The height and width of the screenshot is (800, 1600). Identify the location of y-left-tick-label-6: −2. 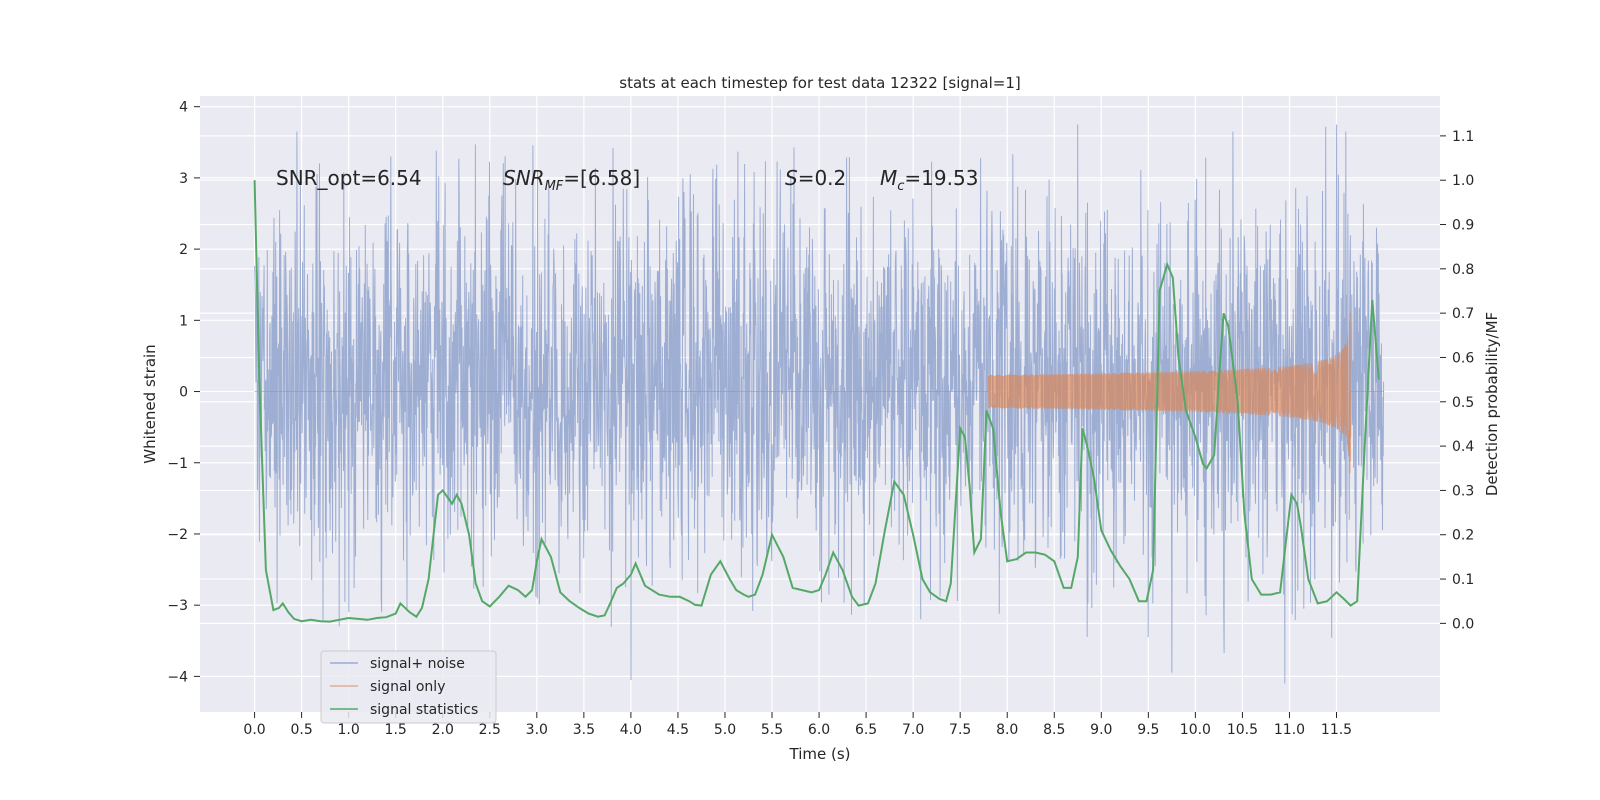
(177, 535).